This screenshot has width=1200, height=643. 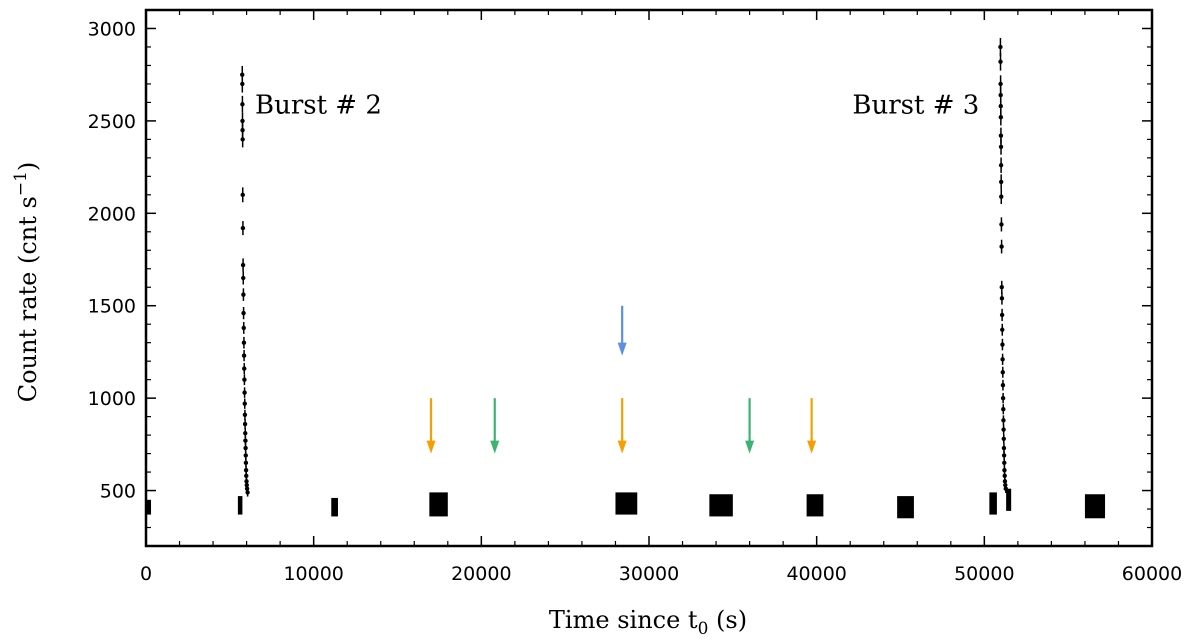 I want to click on x-tick-label: 50000, so click(x=984, y=574).